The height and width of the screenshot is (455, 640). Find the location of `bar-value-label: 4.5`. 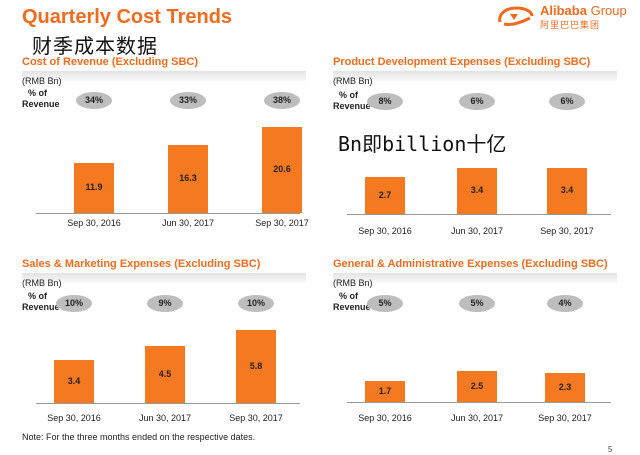

bar-value-label: 4.5 is located at coordinates (165, 373).